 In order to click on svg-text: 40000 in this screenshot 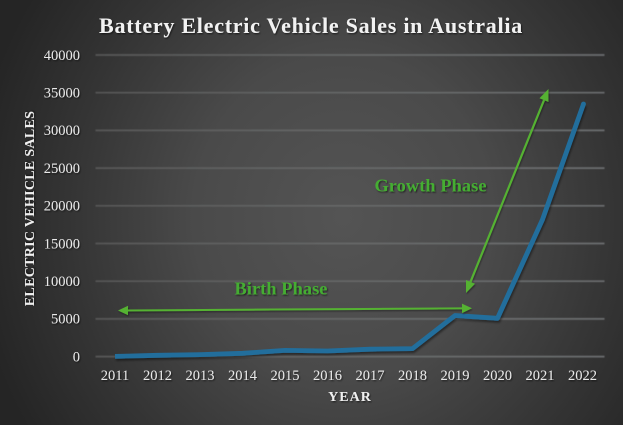, I will do `click(62, 56)`.